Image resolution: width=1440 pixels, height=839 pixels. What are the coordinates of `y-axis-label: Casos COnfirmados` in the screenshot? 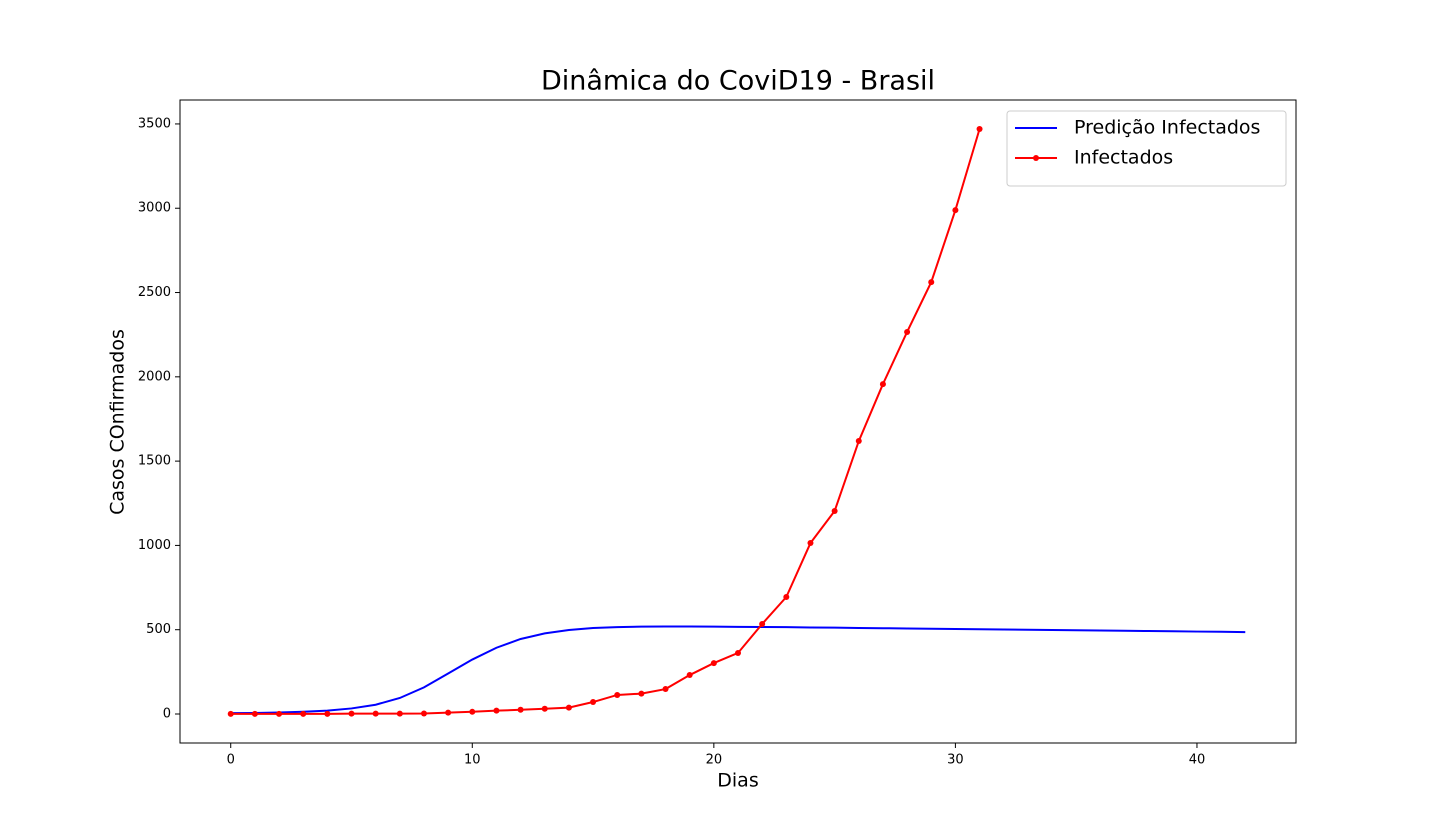 It's located at (118, 422).